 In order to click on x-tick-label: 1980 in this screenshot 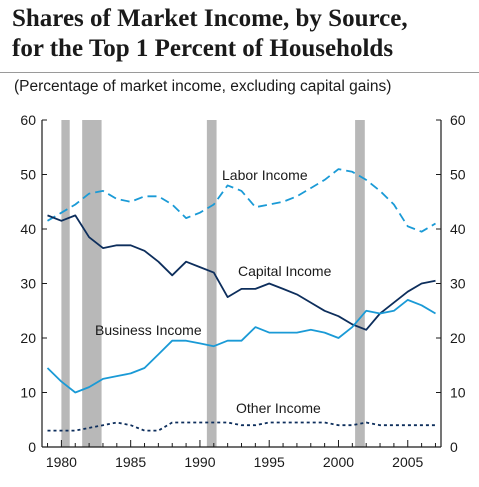, I will do `click(61, 462)`.